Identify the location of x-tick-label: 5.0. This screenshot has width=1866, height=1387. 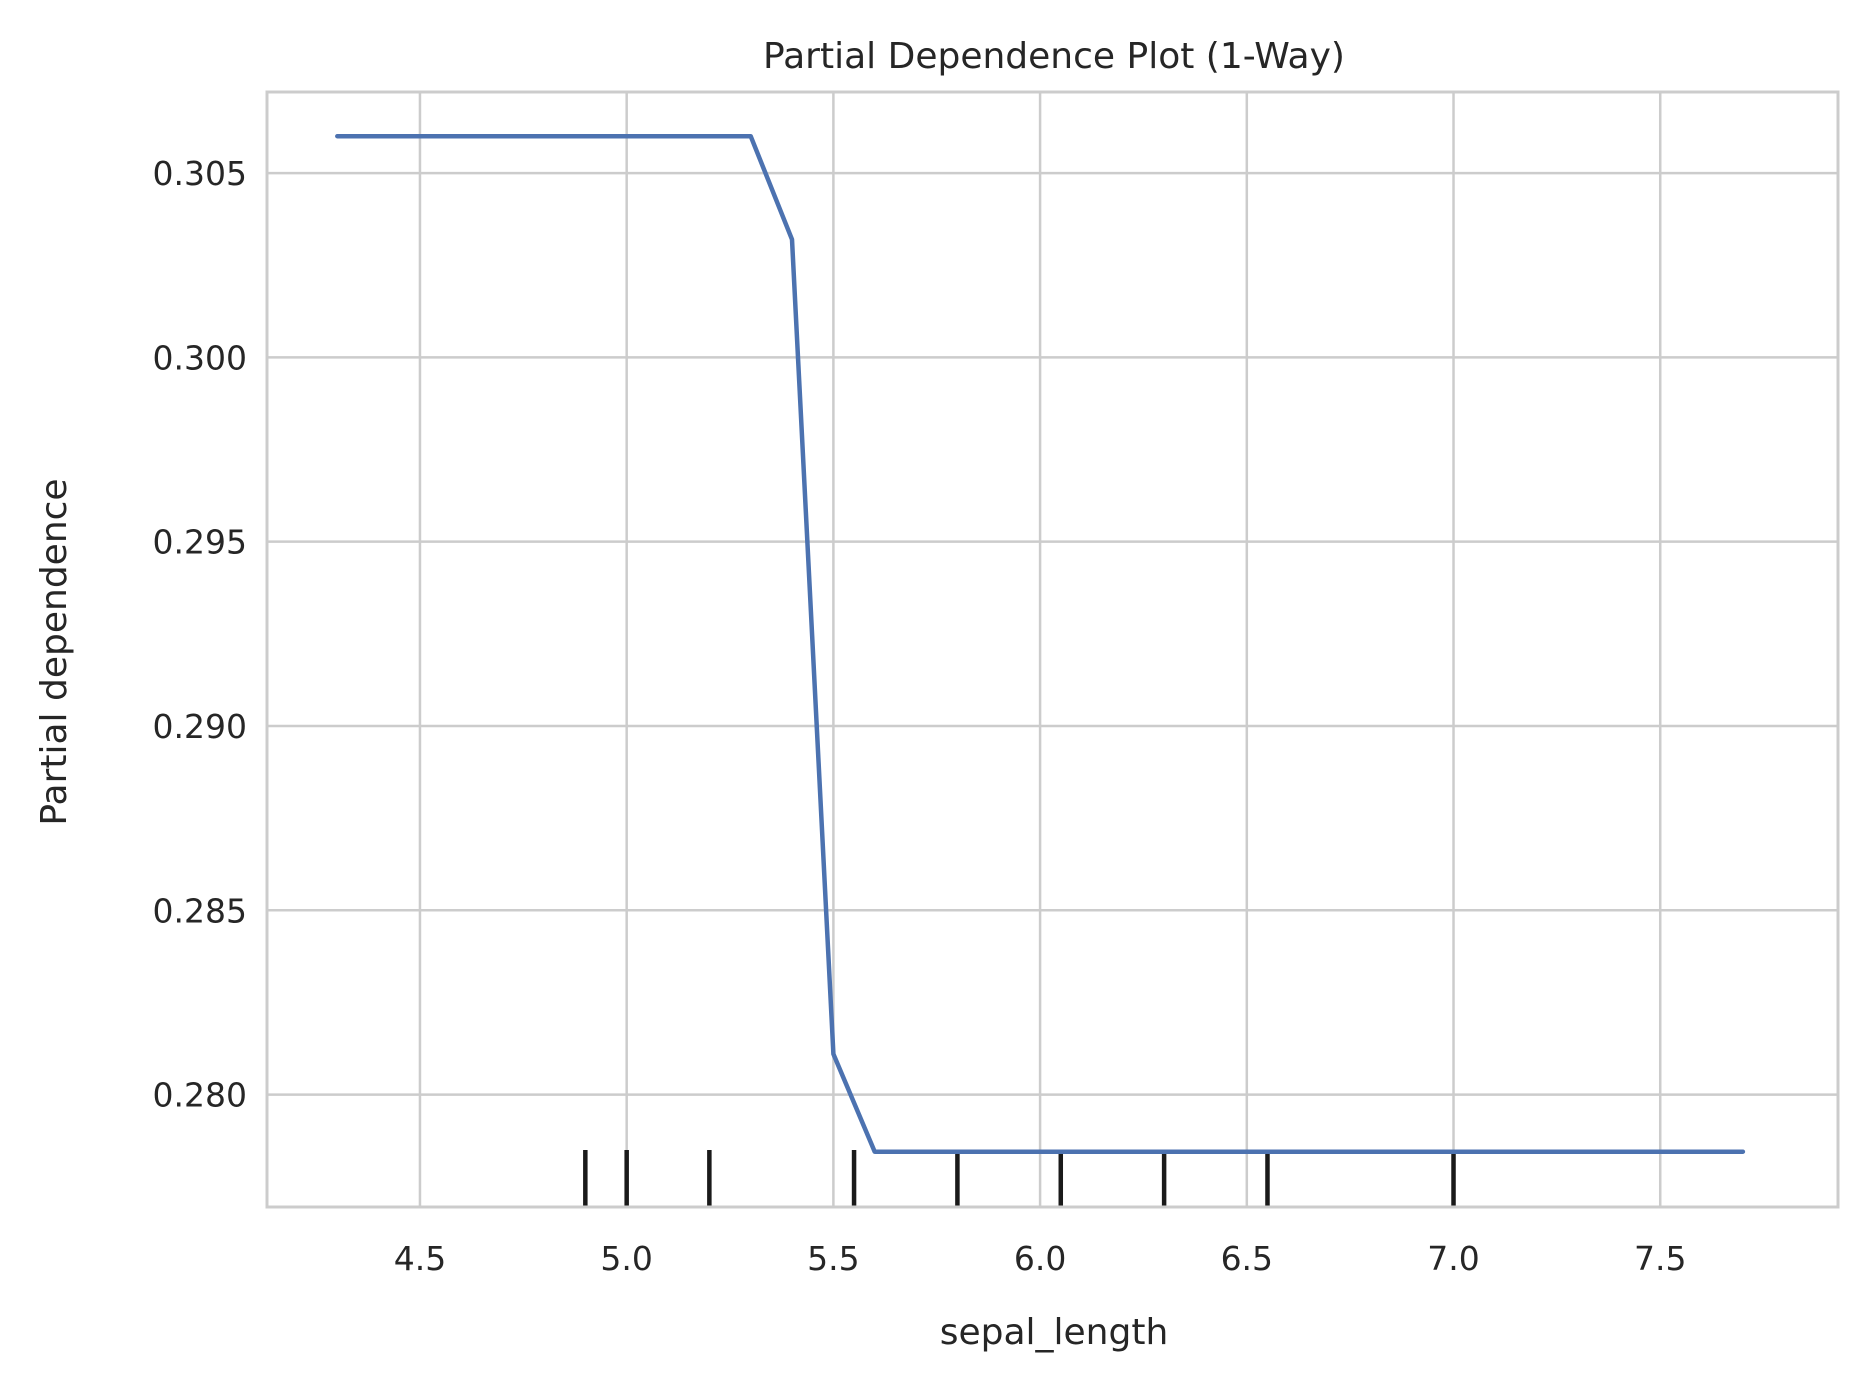
(626, 1258).